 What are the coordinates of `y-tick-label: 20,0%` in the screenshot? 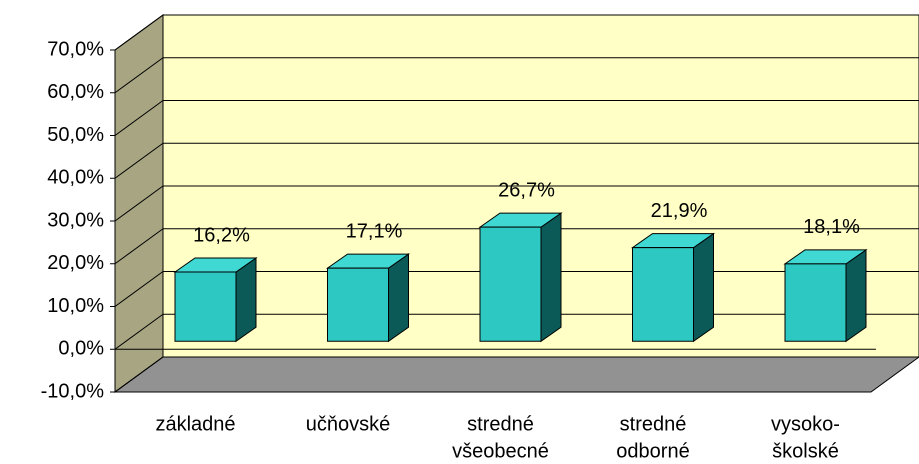 It's located at (75, 263).